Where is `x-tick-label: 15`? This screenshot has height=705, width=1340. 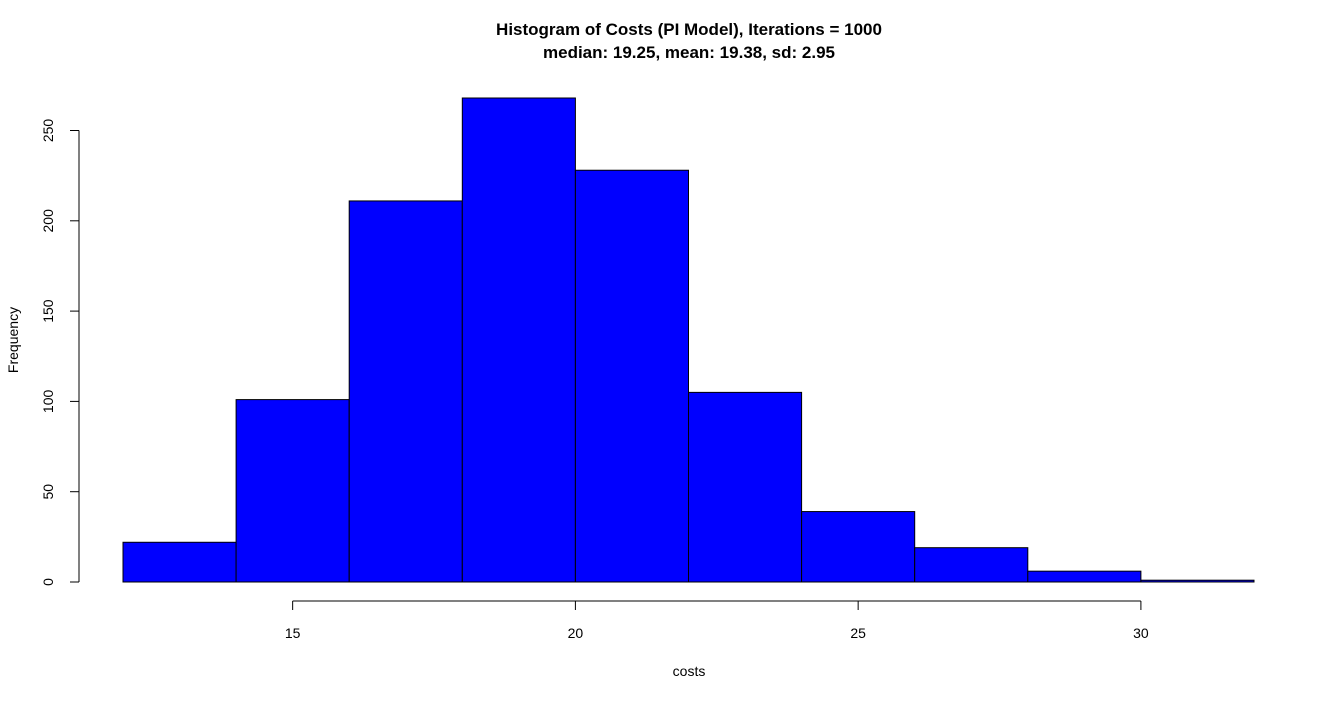 x-tick-label: 15 is located at coordinates (293, 633).